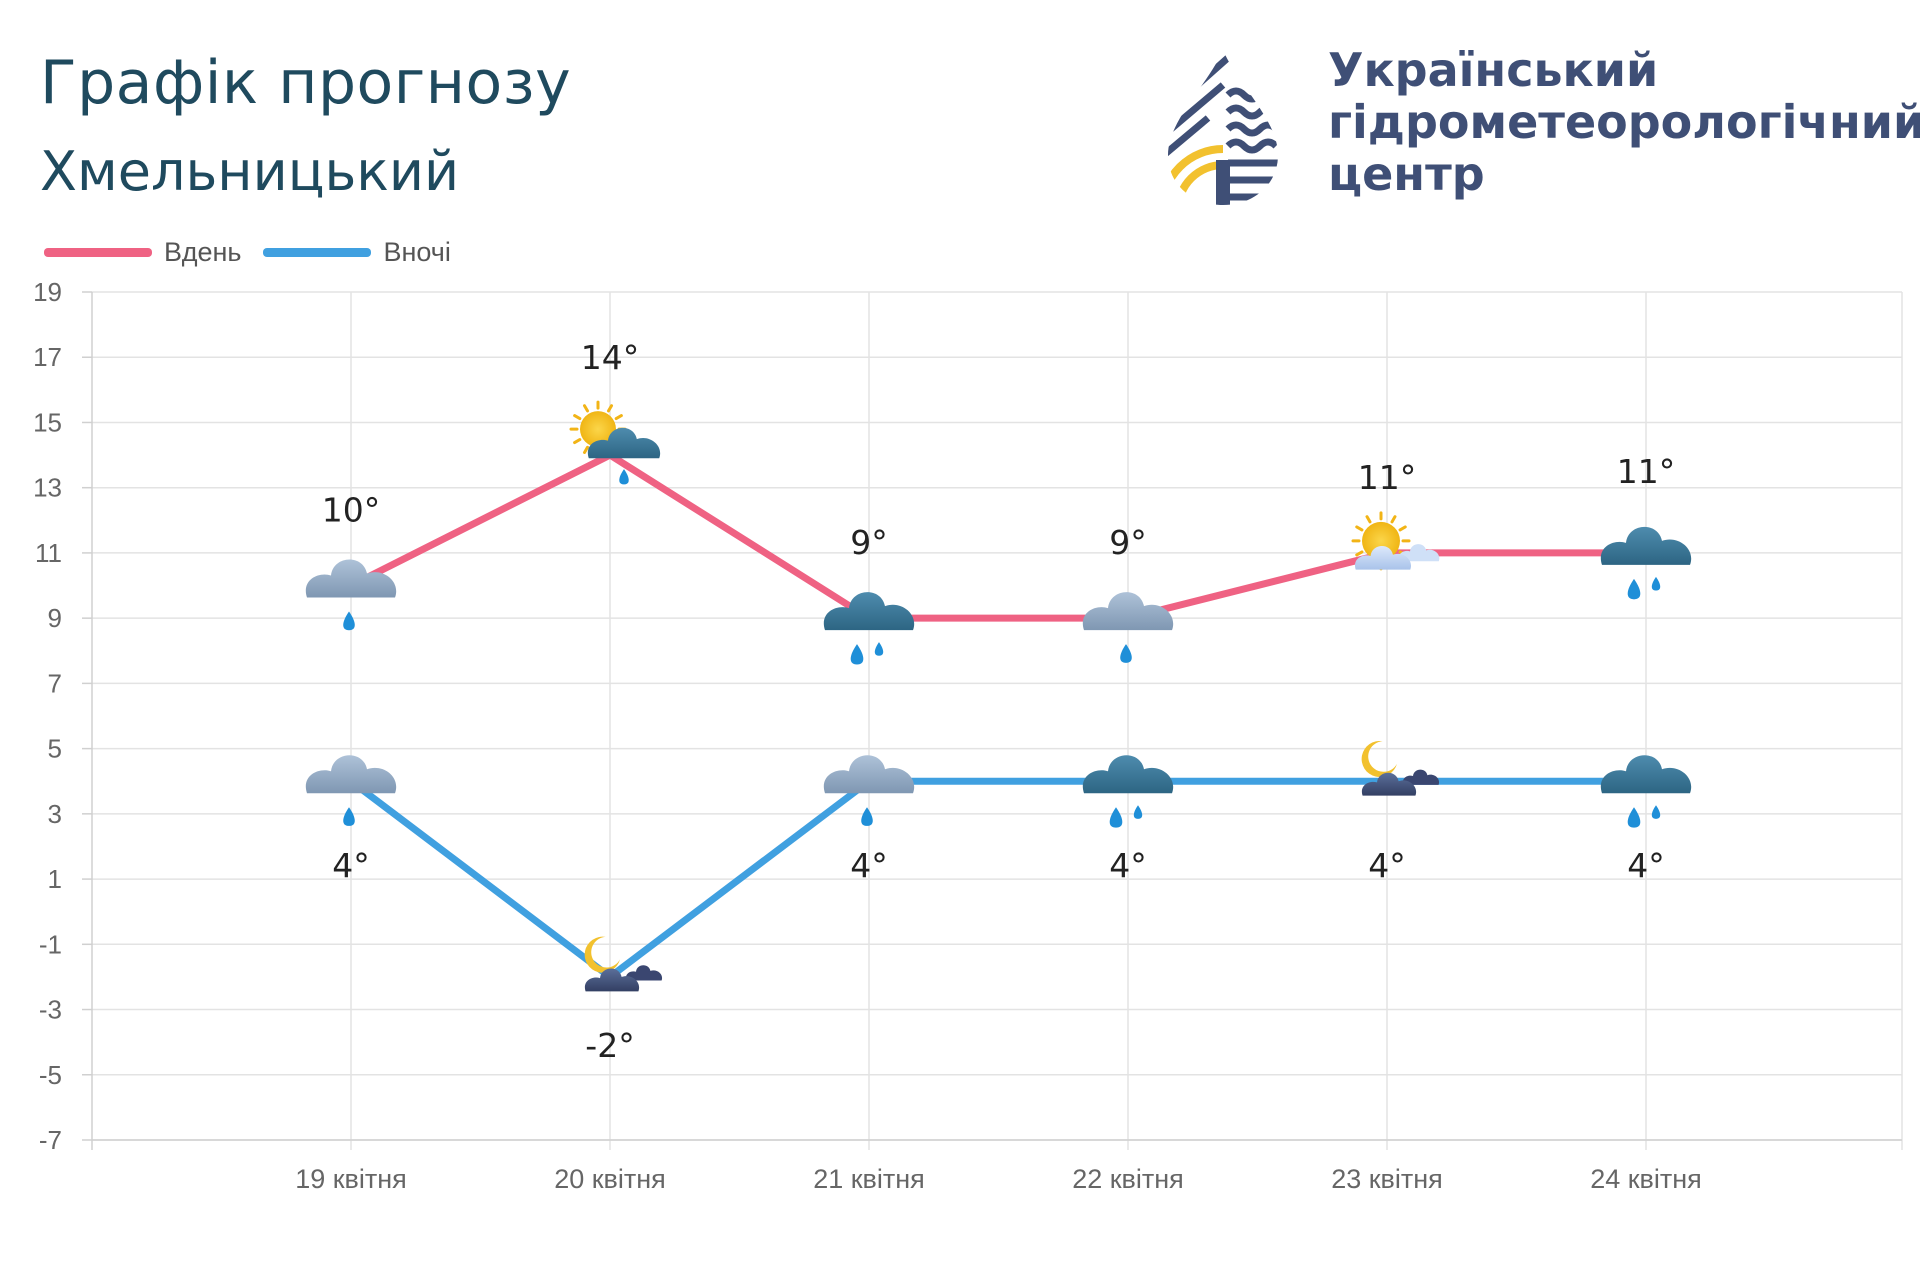 The width and height of the screenshot is (1920, 1281). I want to click on x-tick-label: 22 квітня, so click(1128, 1179).